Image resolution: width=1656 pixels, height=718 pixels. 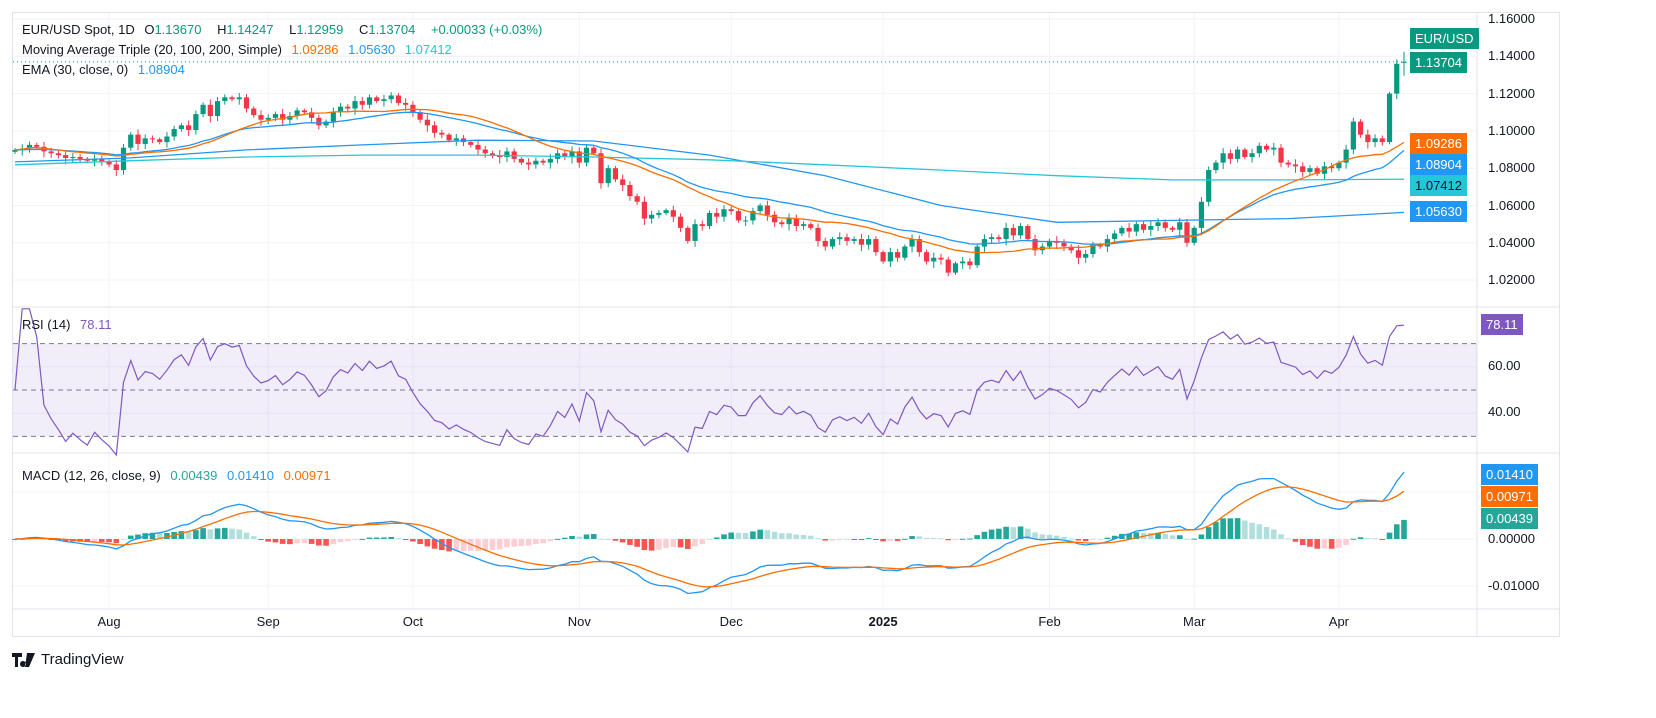 I want to click on signal-tag: 0.00971, so click(x=1509, y=496).